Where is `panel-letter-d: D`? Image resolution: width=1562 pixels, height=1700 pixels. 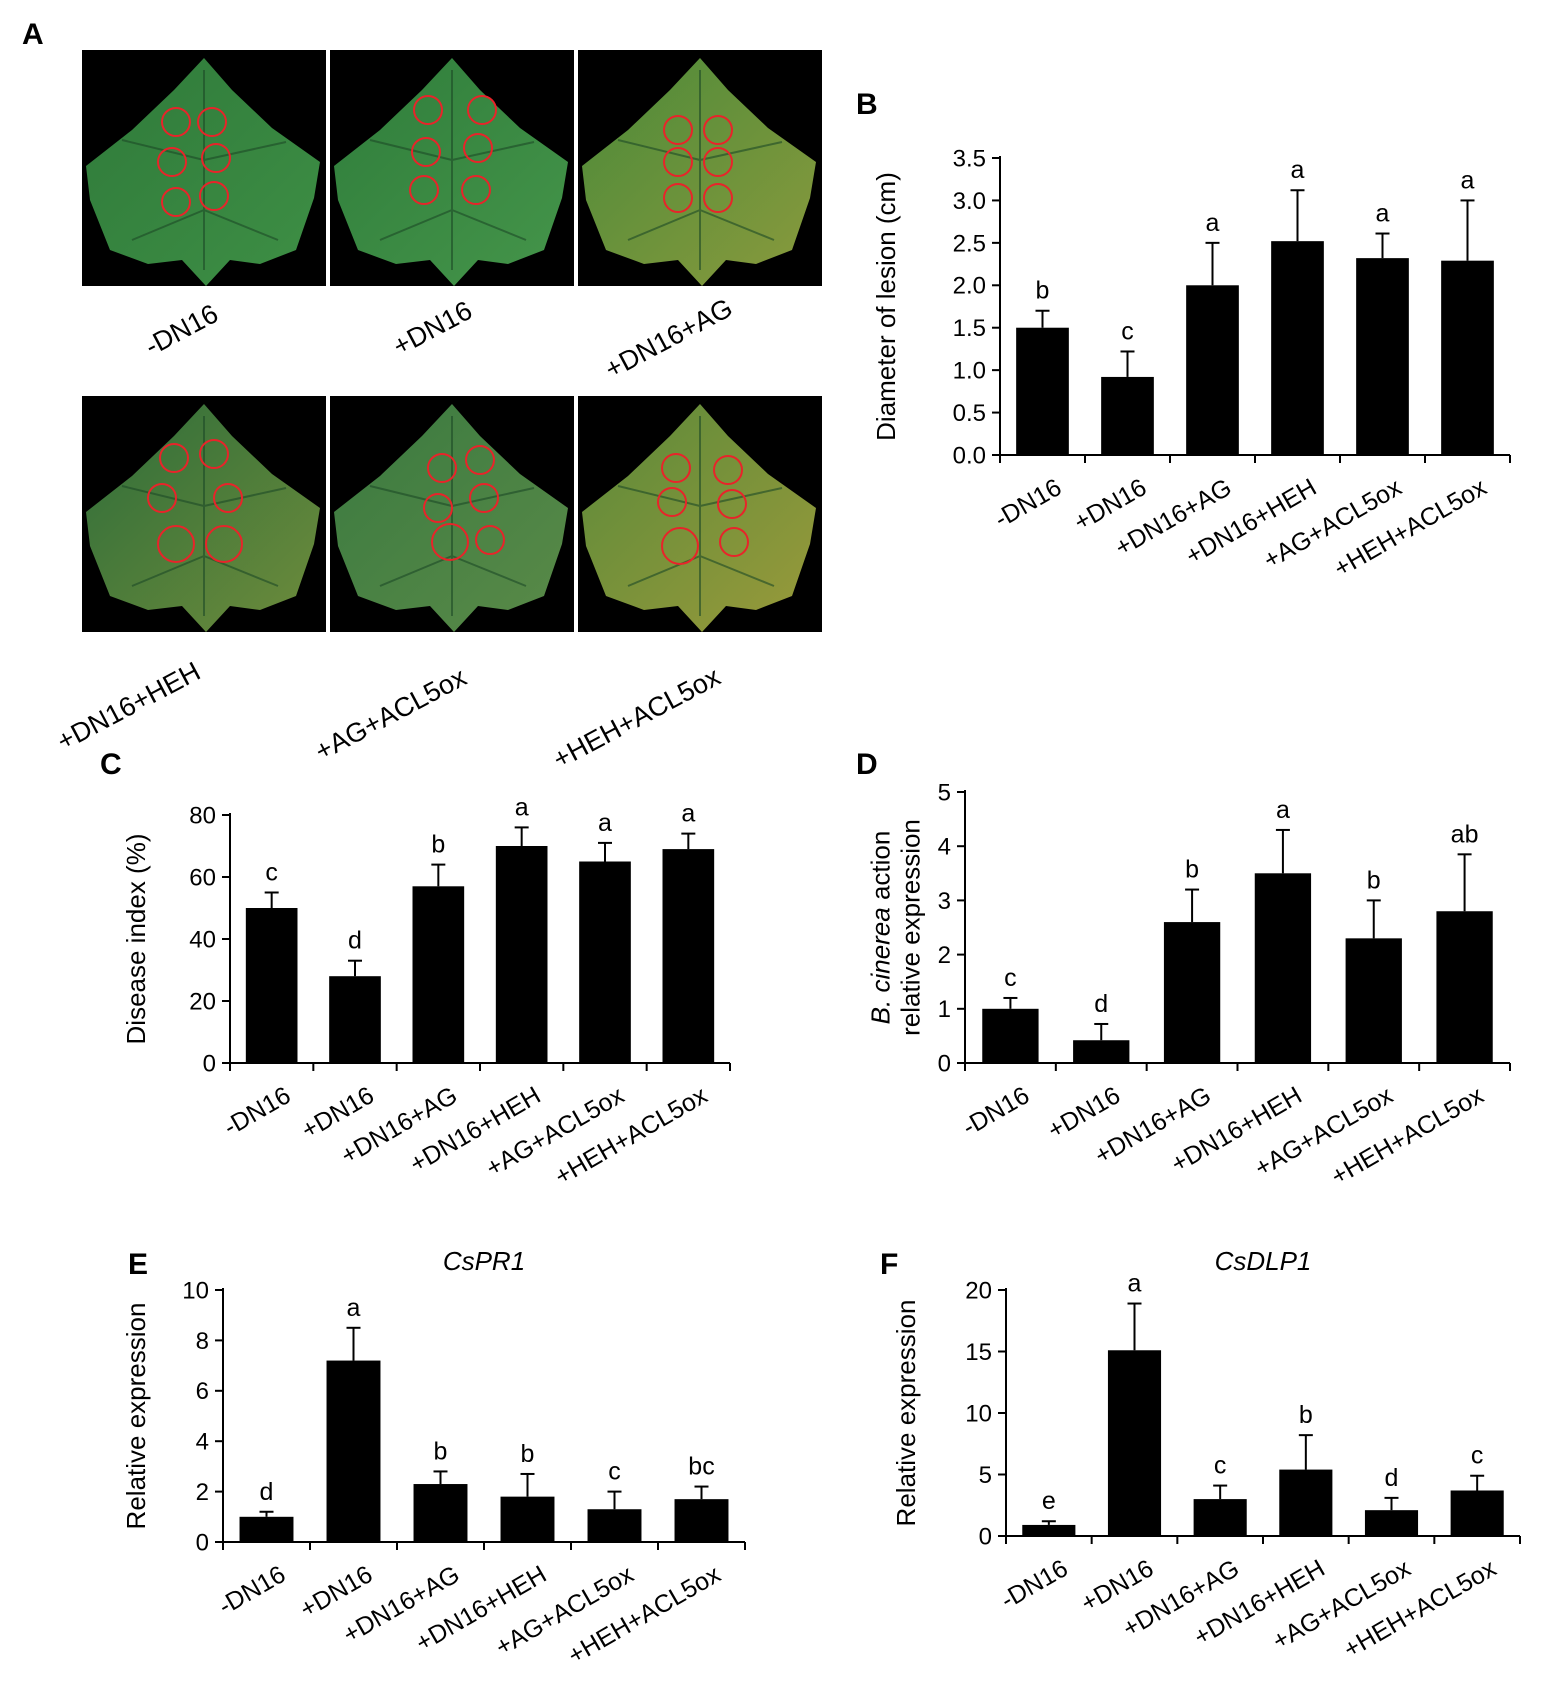 panel-letter-d: D is located at coordinates (867, 764).